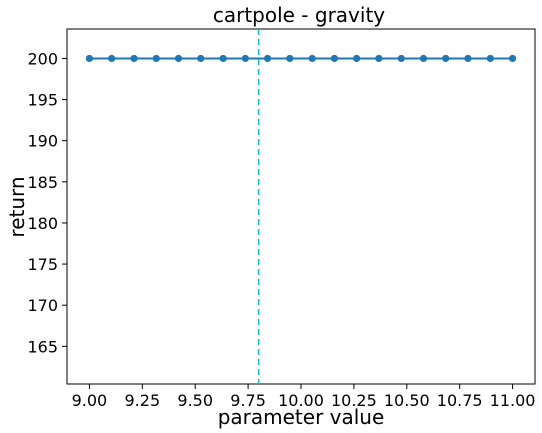  I want to click on y-tick-label: 185, so click(42, 182).